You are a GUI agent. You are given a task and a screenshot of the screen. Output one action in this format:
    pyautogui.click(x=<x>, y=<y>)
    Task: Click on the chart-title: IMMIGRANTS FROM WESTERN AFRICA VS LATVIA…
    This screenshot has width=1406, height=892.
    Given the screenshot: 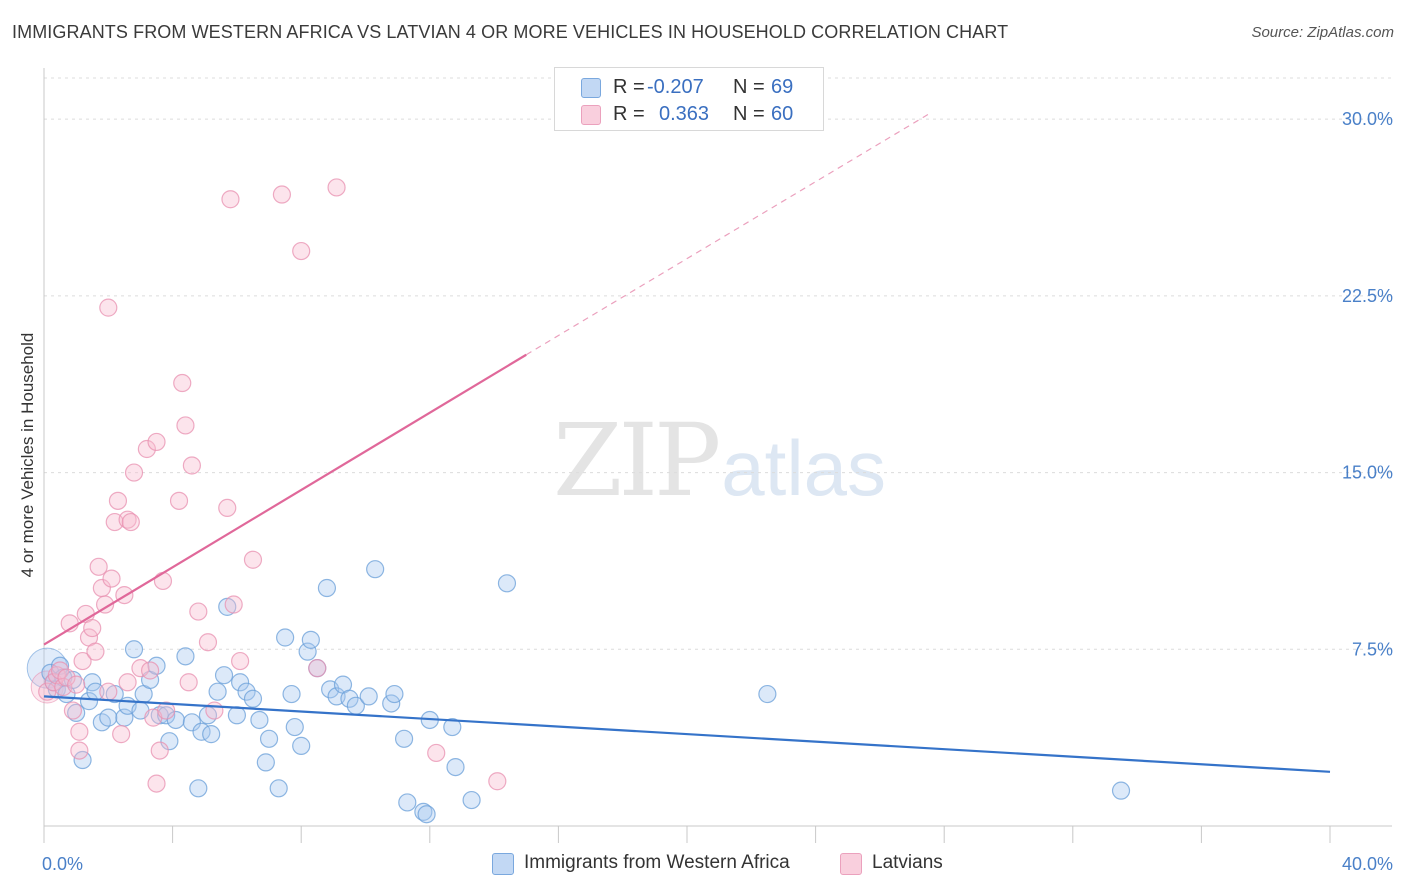 What is the action you would take?
    pyautogui.click(x=510, y=32)
    